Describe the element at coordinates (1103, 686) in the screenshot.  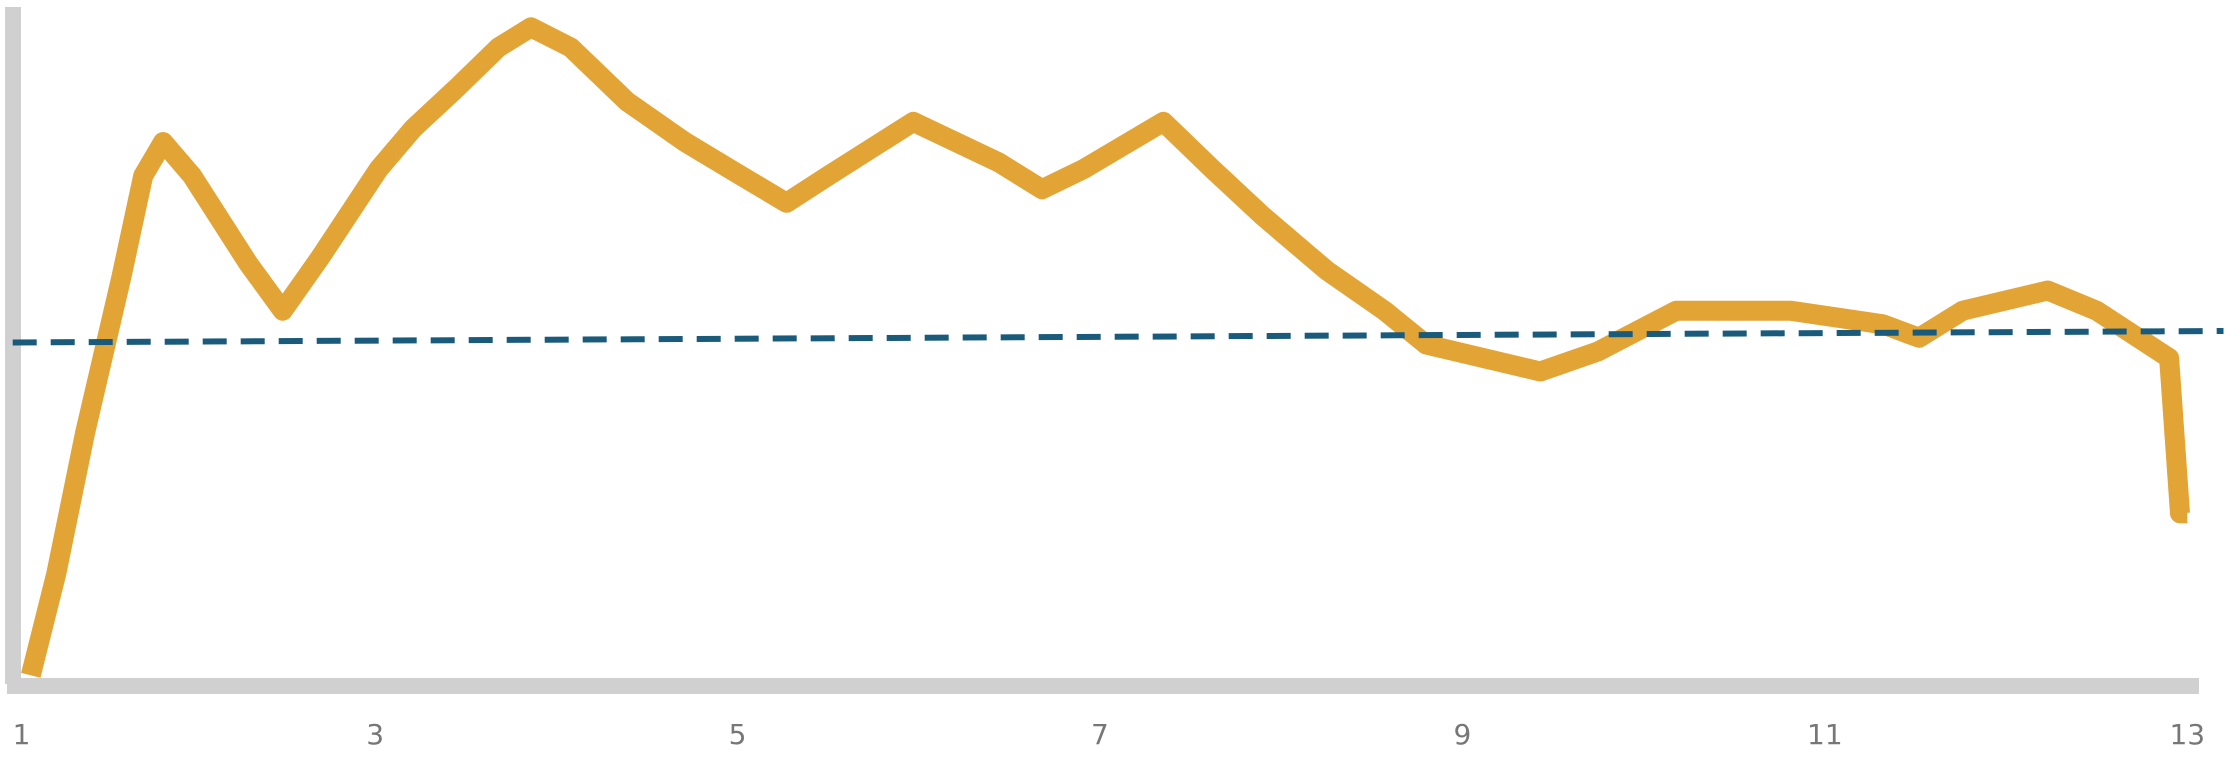
I see `x-axis-bar` at that location.